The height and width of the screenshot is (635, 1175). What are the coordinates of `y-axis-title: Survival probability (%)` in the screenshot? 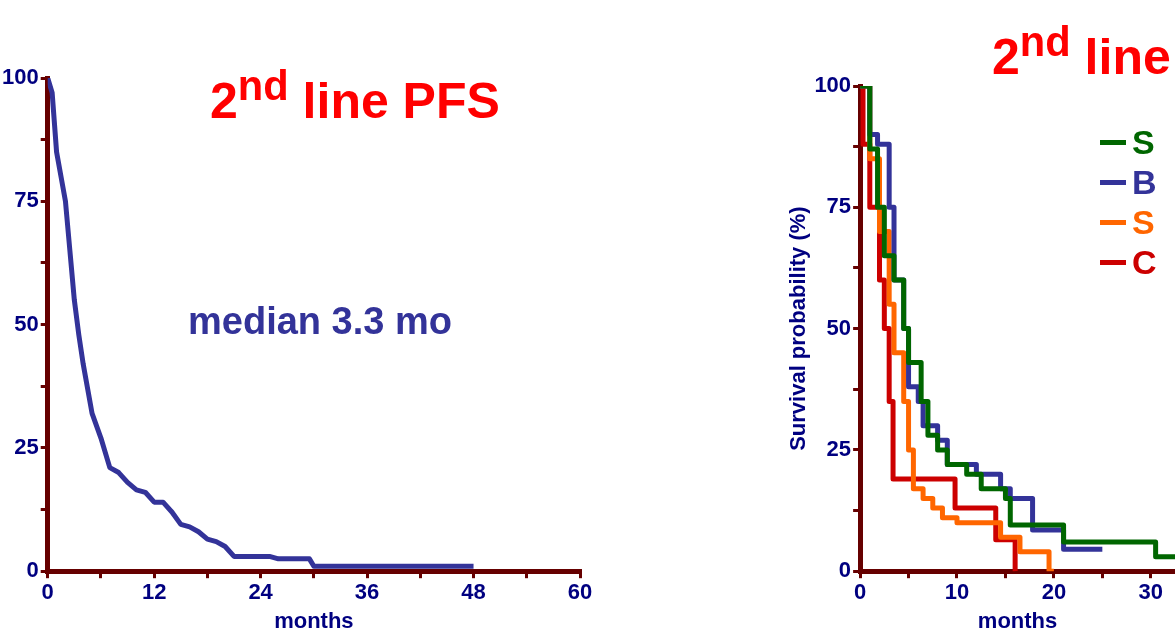 It's located at (798, 328).